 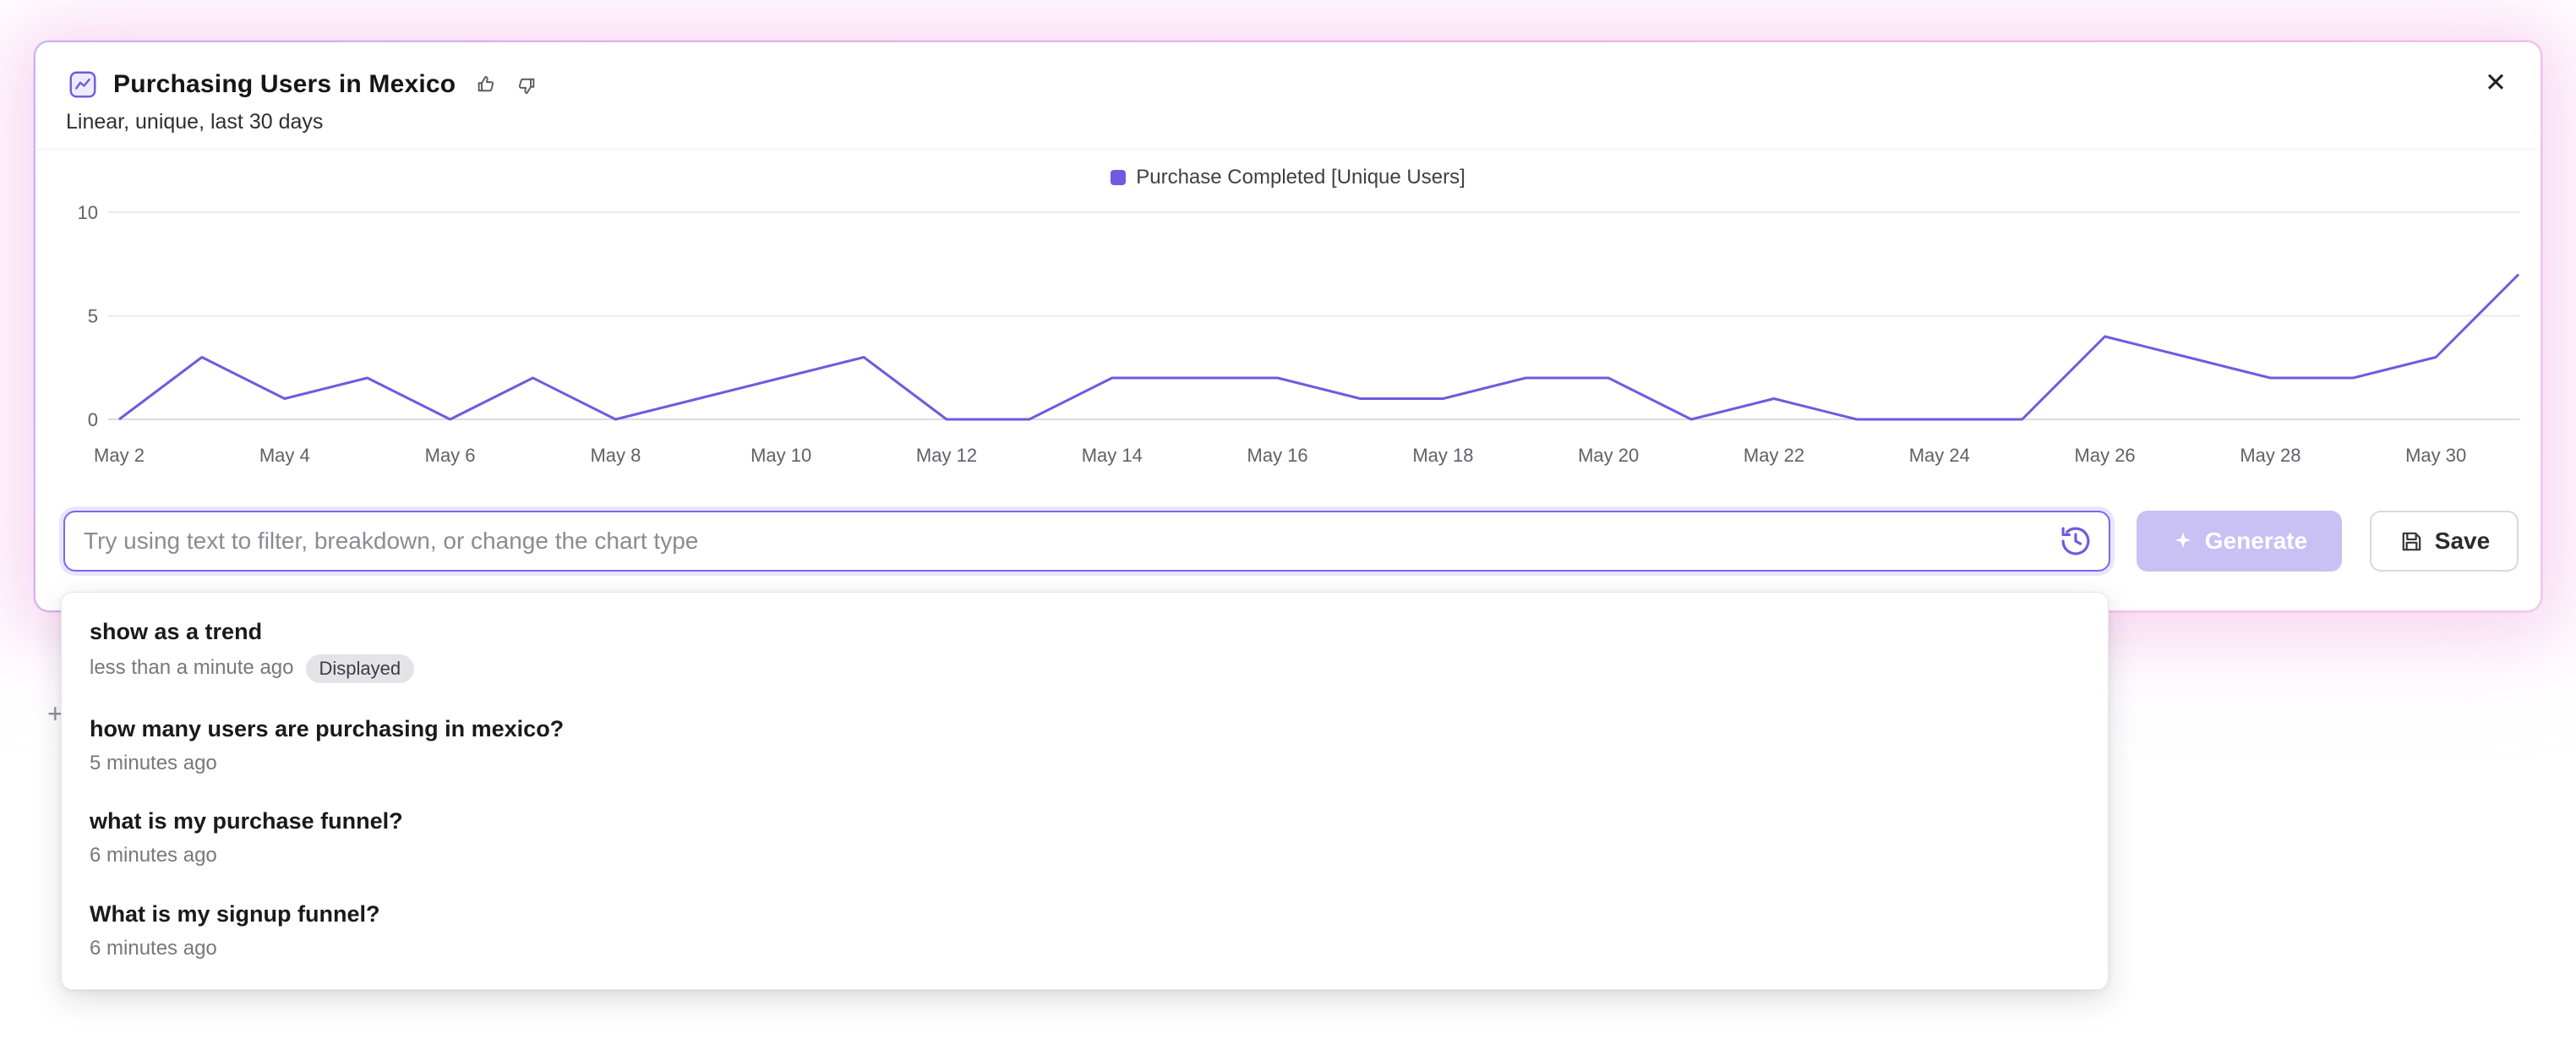 I want to click on thumbs-up-icon, so click(x=485, y=85).